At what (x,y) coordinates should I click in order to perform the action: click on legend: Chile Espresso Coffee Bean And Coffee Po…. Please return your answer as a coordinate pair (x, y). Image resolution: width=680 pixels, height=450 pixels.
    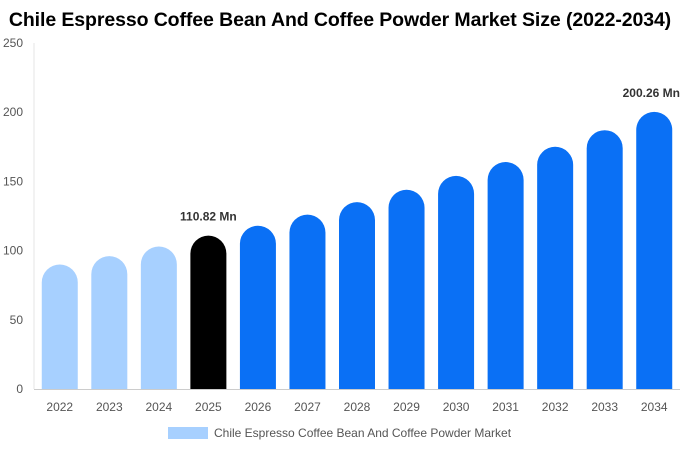
    Looking at the image, I should click on (339, 433).